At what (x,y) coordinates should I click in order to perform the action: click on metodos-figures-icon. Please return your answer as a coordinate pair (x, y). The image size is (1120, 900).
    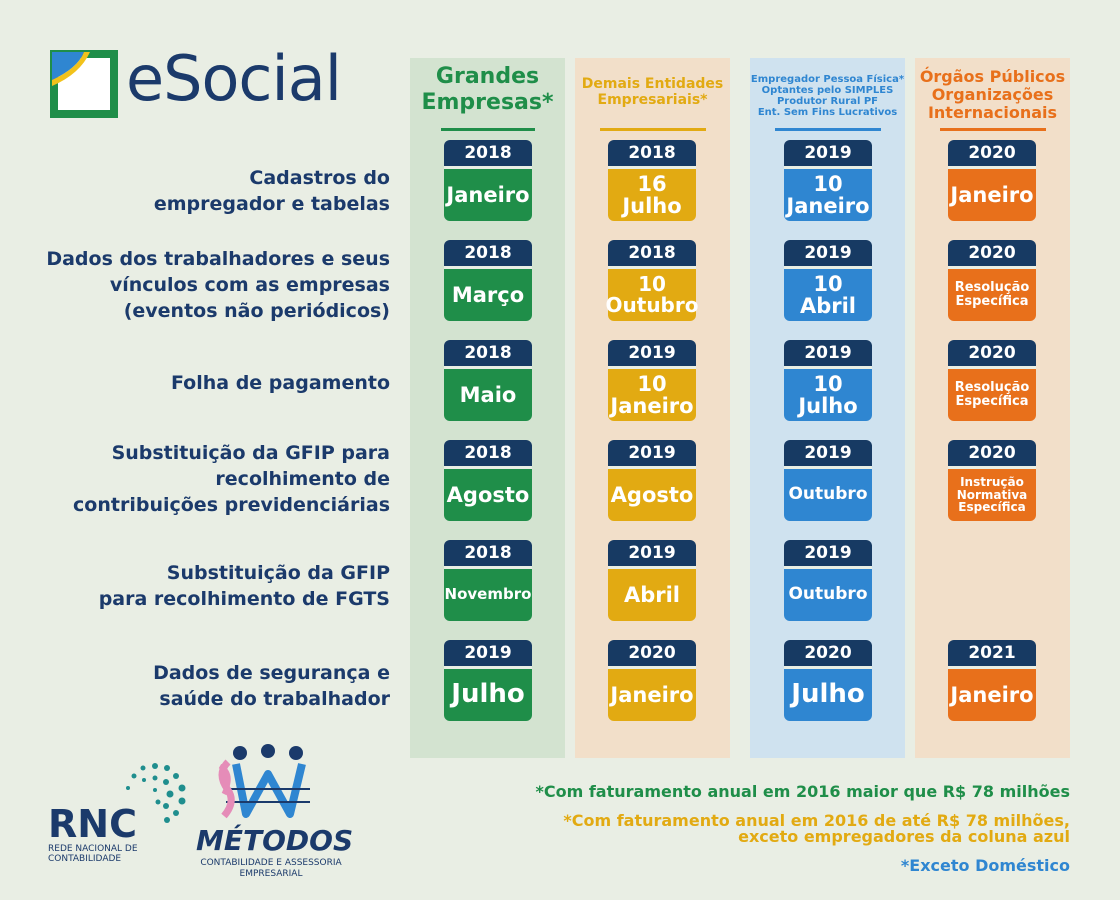
    Looking at the image, I should click on (264, 781).